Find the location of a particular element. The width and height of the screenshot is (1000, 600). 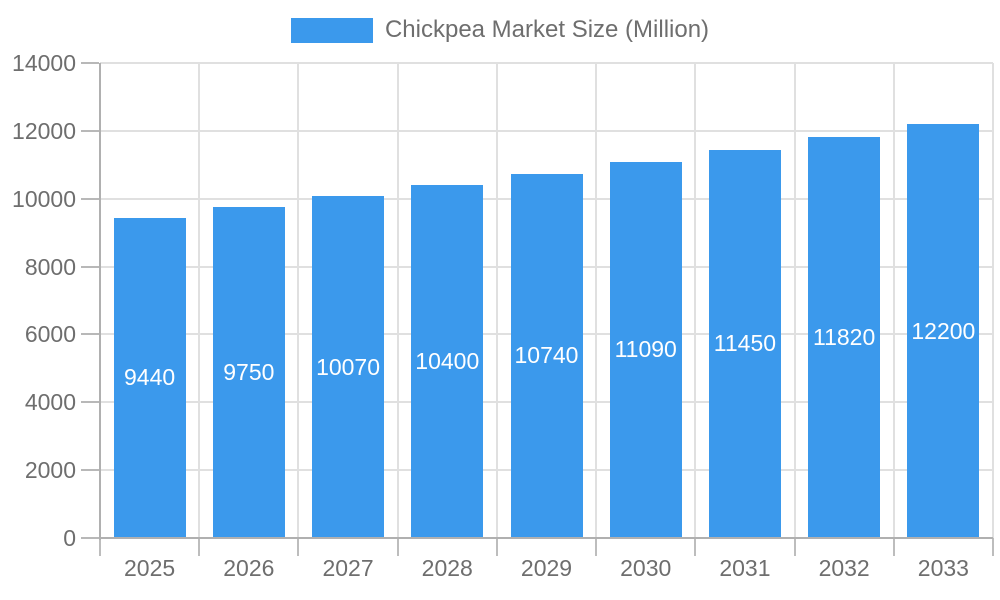

x-tick-label: 2030 is located at coordinates (646, 568).